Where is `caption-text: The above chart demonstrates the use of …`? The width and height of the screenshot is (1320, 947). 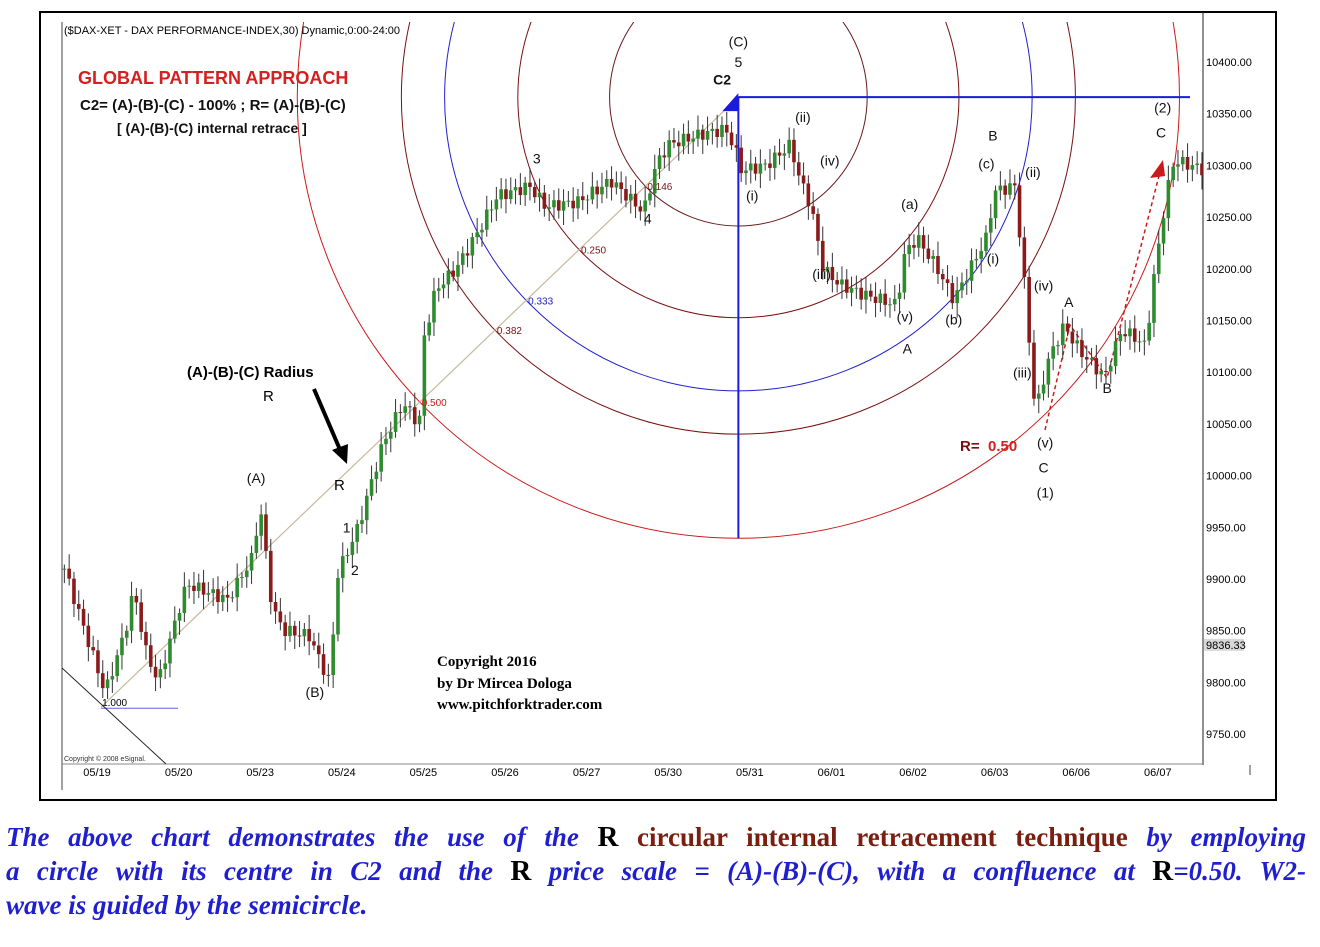 caption-text: The above chart demonstrates the use of … is located at coordinates (302, 837).